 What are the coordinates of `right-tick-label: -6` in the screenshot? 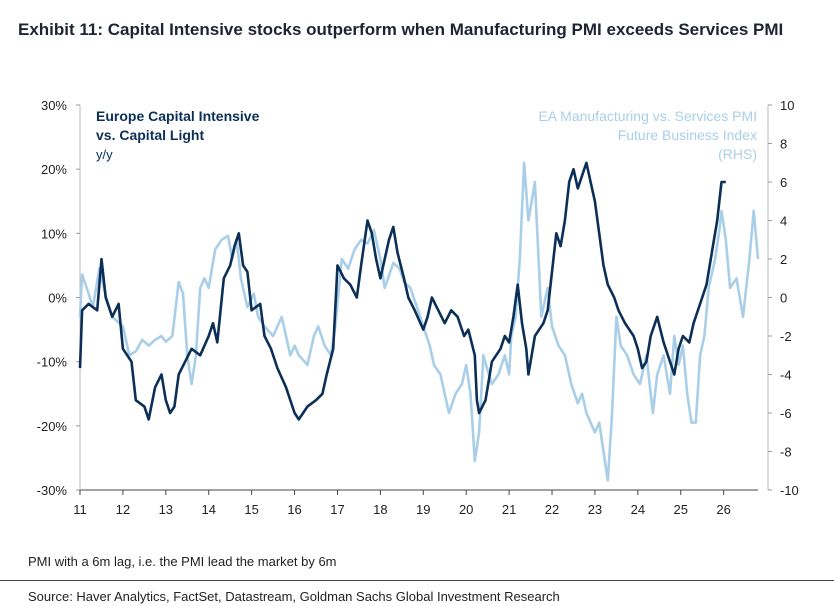 It's located at (786, 413).